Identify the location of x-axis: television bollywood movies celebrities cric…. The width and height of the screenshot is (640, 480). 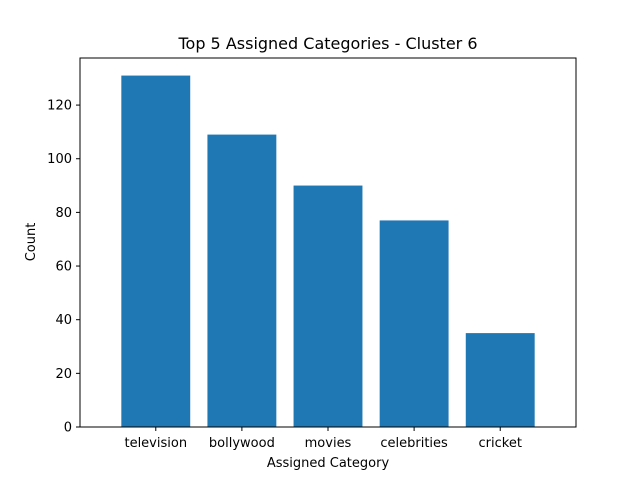
(323, 439).